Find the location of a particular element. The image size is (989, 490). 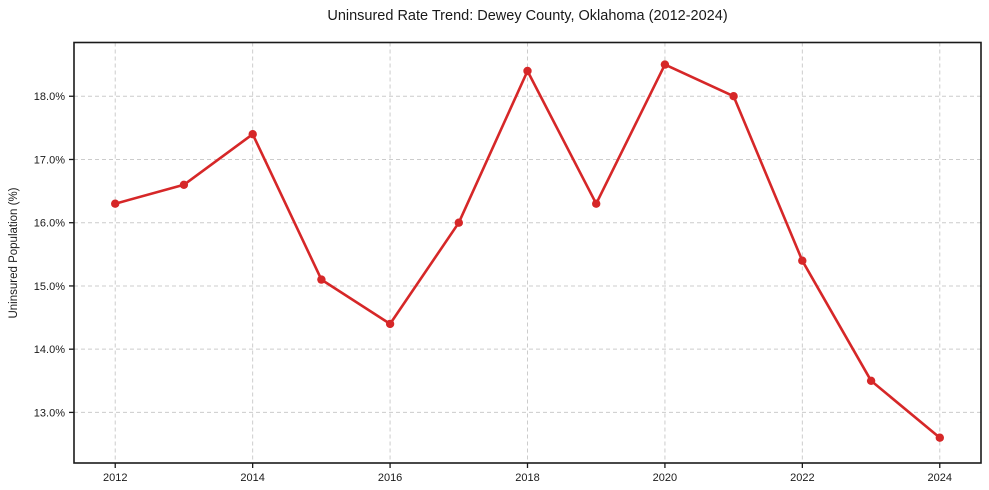

y-tick-label: 13.0% is located at coordinates (49, 413).